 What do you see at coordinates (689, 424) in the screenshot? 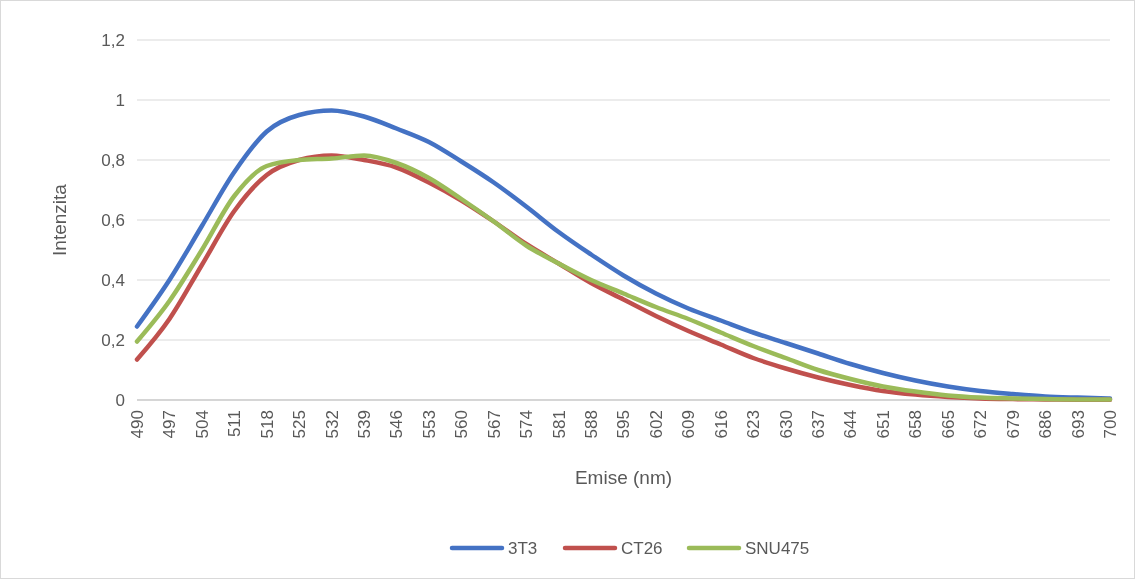
I see `x-tick-label: 609` at bounding box center [689, 424].